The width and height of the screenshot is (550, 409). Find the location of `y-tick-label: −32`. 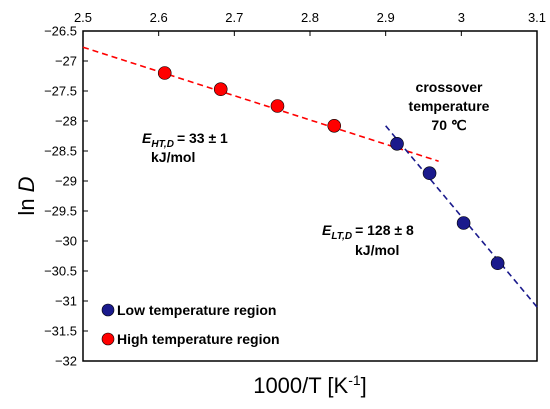

y-tick-label: −32 is located at coordinates (66, 361).